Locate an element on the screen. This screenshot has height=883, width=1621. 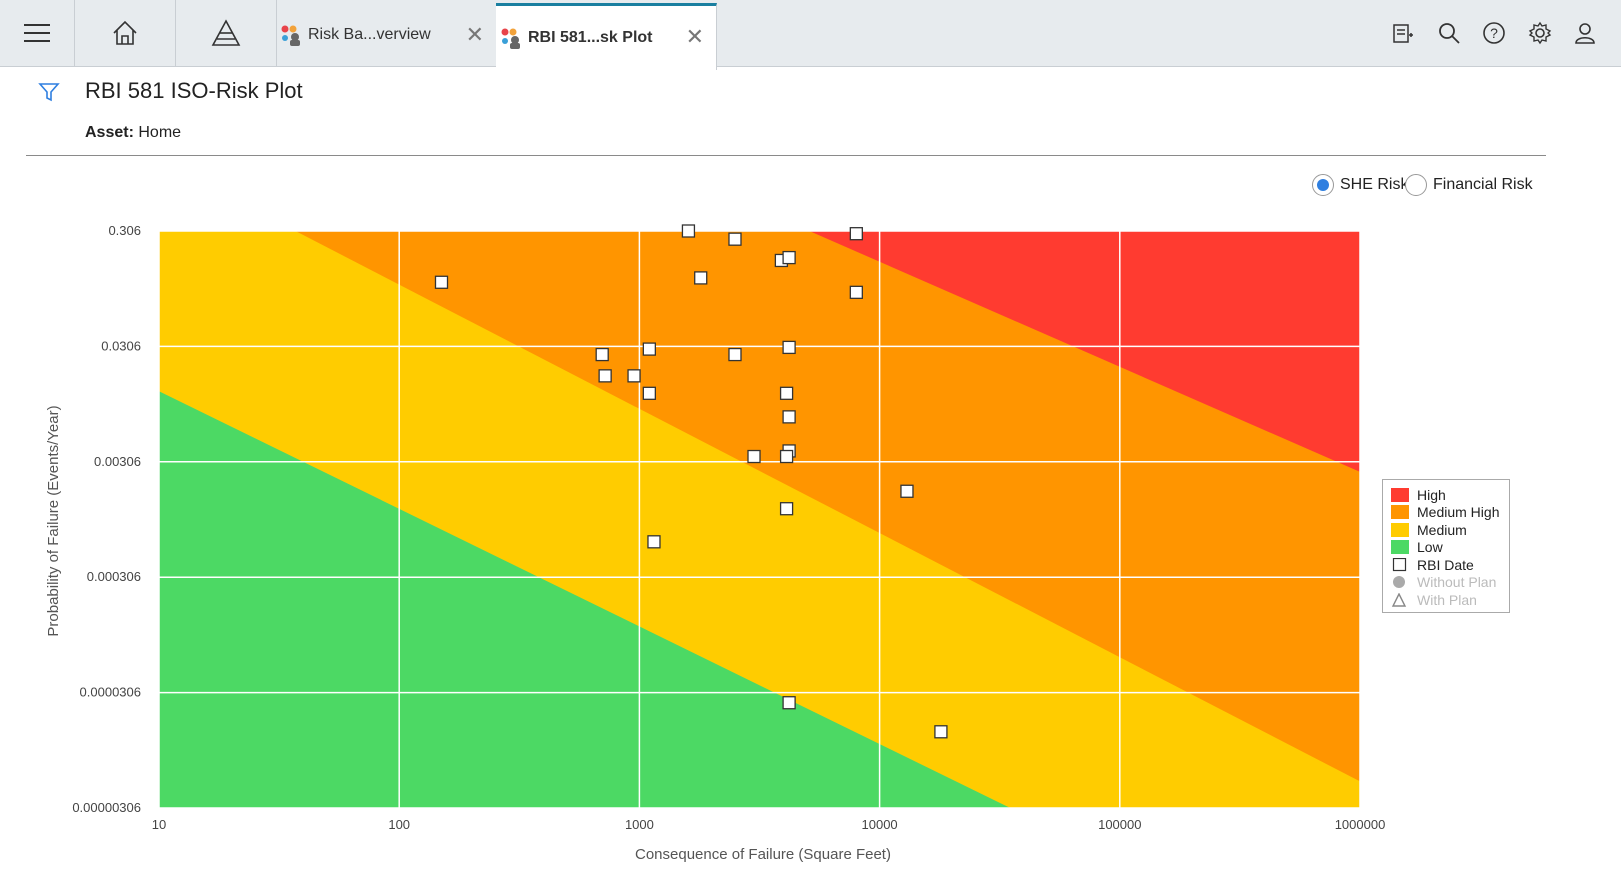
home-button is located at coordinates (125, 33).